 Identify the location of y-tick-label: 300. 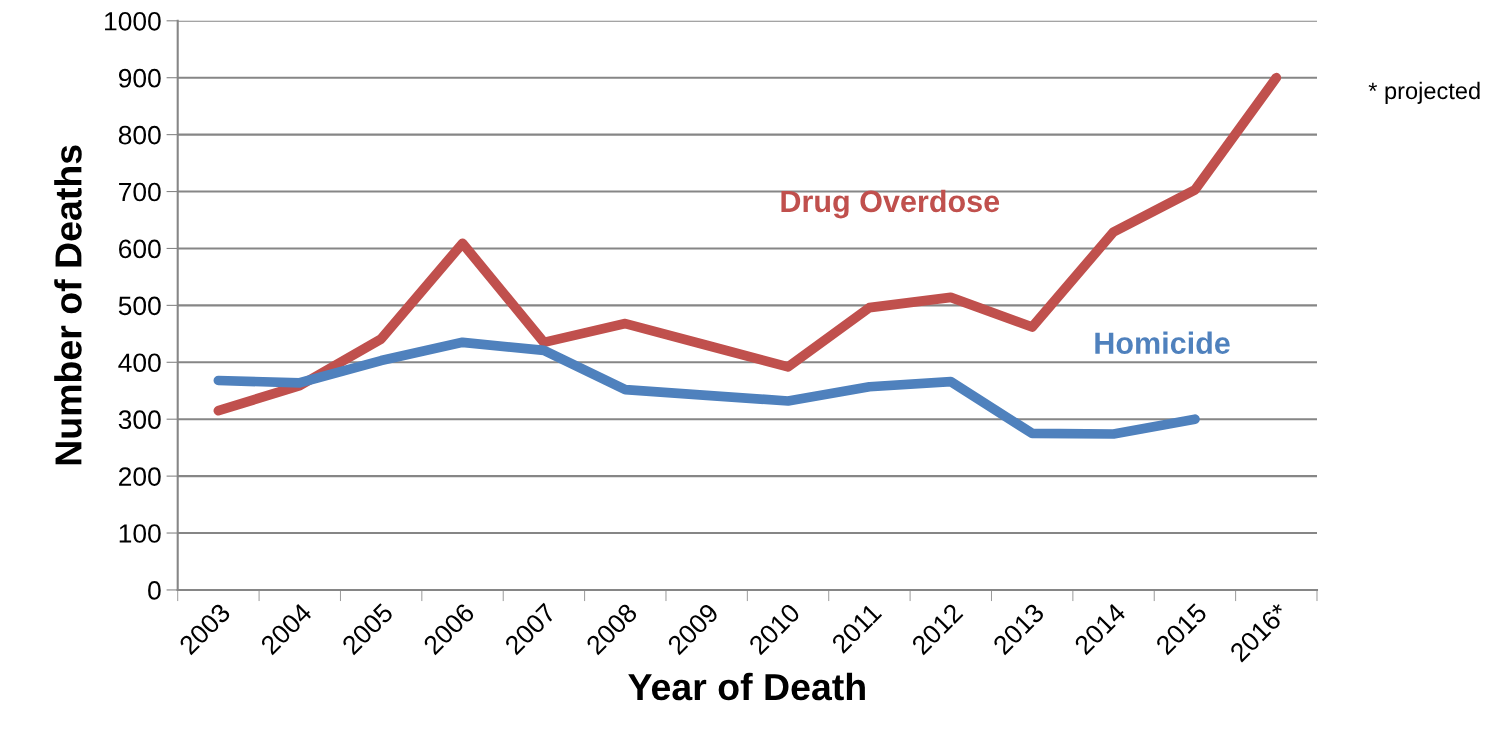
(139, 420).